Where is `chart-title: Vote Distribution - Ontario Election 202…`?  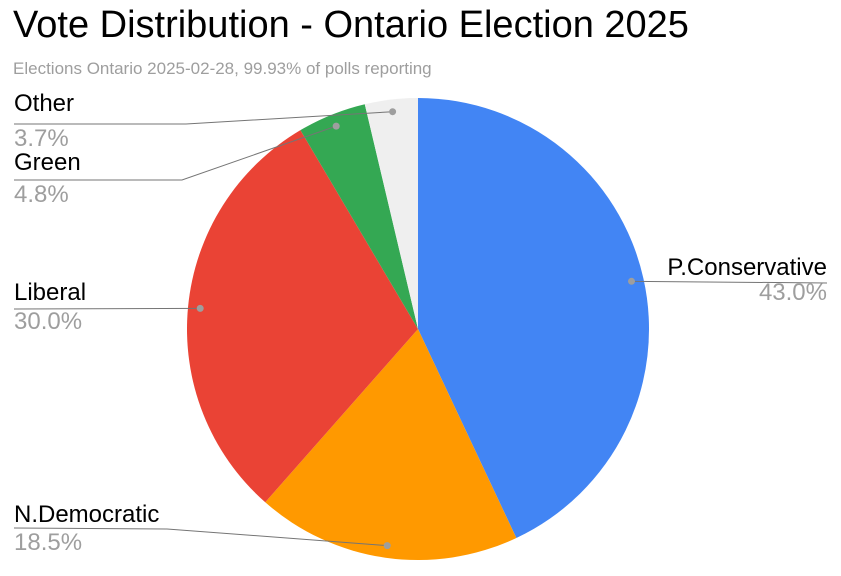 chart-title: Vote Distribution - Ontario Election 202… is located at coordinates (351, 25).